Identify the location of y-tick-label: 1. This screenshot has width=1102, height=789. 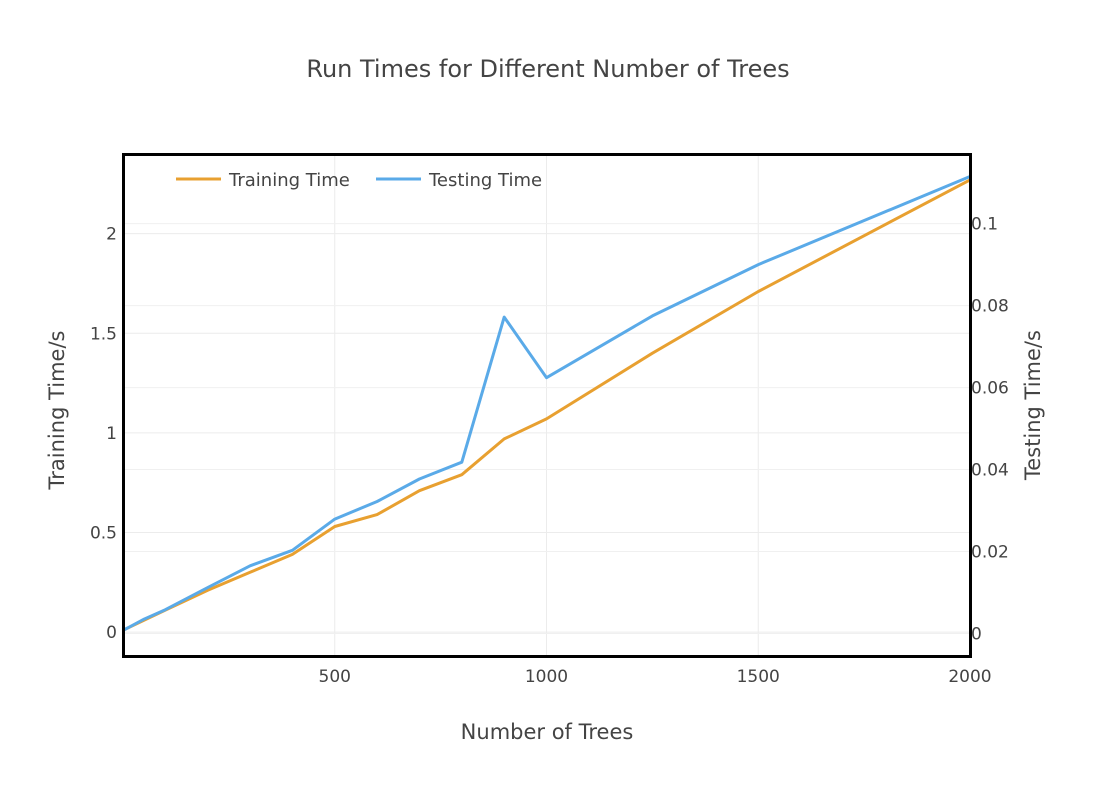
(111, 434).